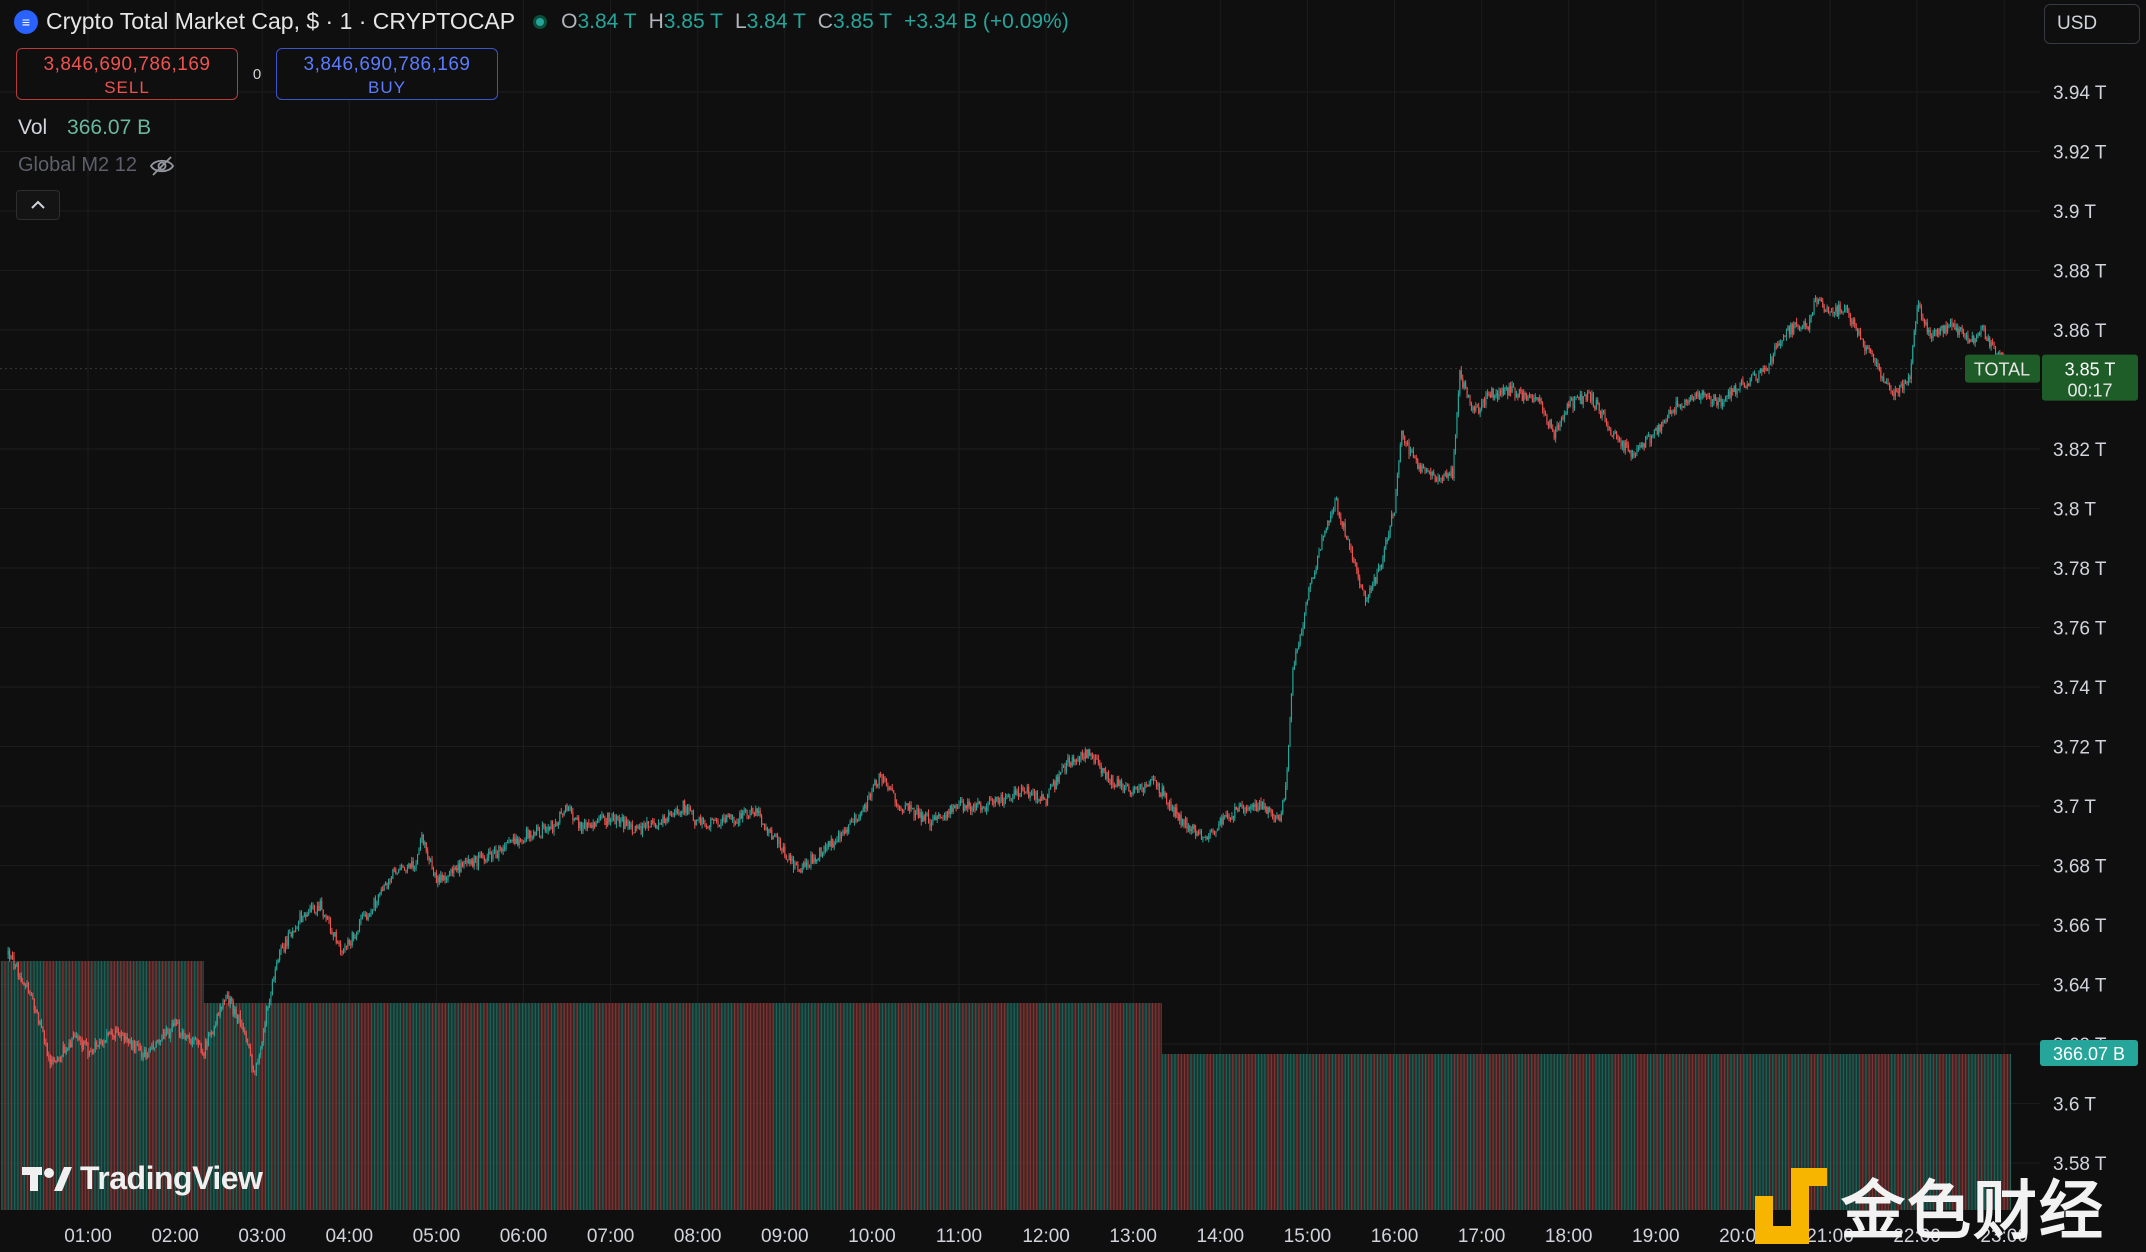 This screenshot has width=2146, height=1252. Describe the element at coordinates (26, 21) in the screenshot. I see `crypto-symbol-icon: ≡` at that location.